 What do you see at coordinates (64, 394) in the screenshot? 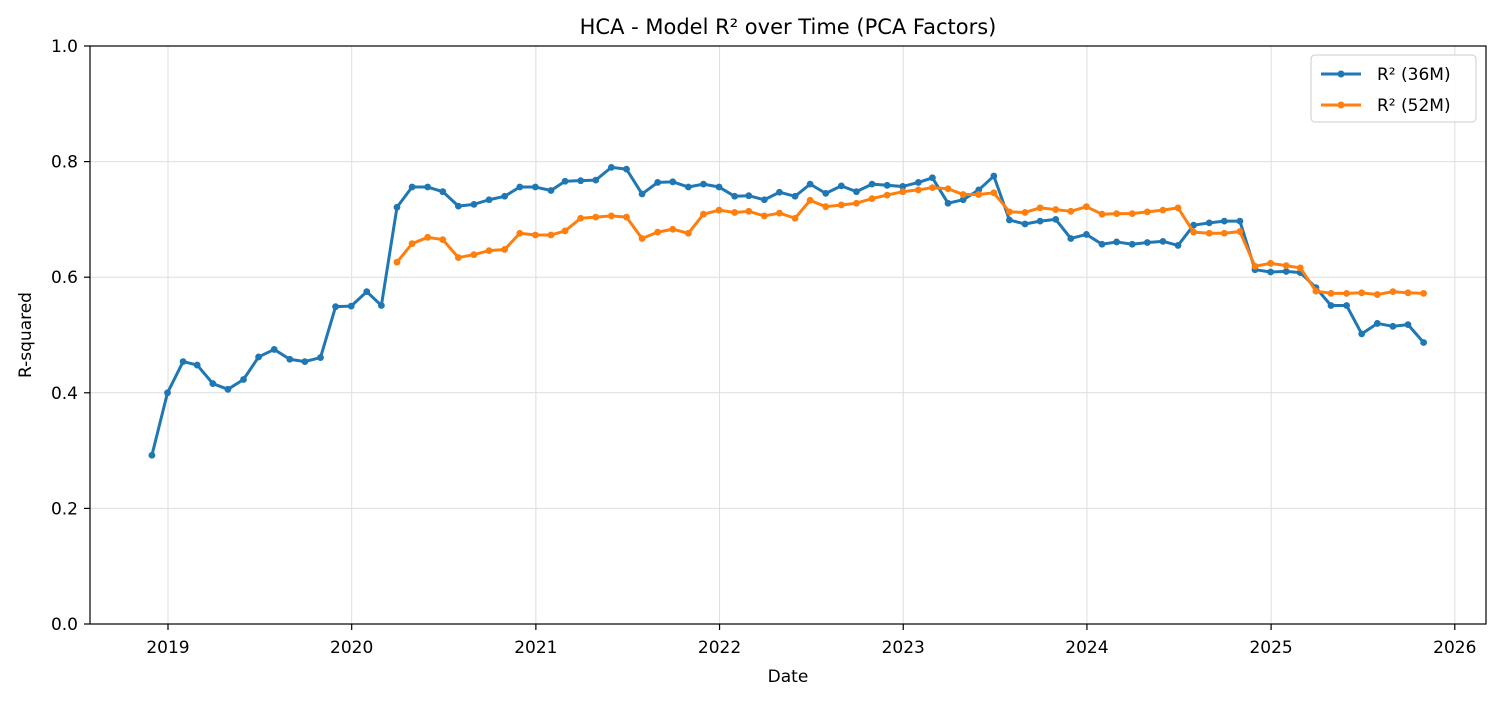
I see `y-tick-label: 0.4` at bounding box center [64, 394].